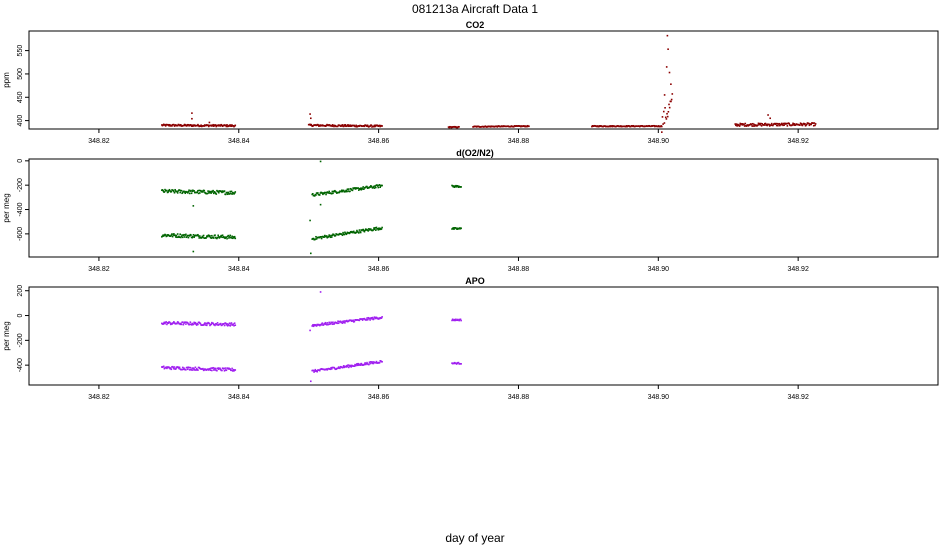 The height and width of the screenshot is (550, 950). I want to click on y-tick-label: -400, so click(20, 365).